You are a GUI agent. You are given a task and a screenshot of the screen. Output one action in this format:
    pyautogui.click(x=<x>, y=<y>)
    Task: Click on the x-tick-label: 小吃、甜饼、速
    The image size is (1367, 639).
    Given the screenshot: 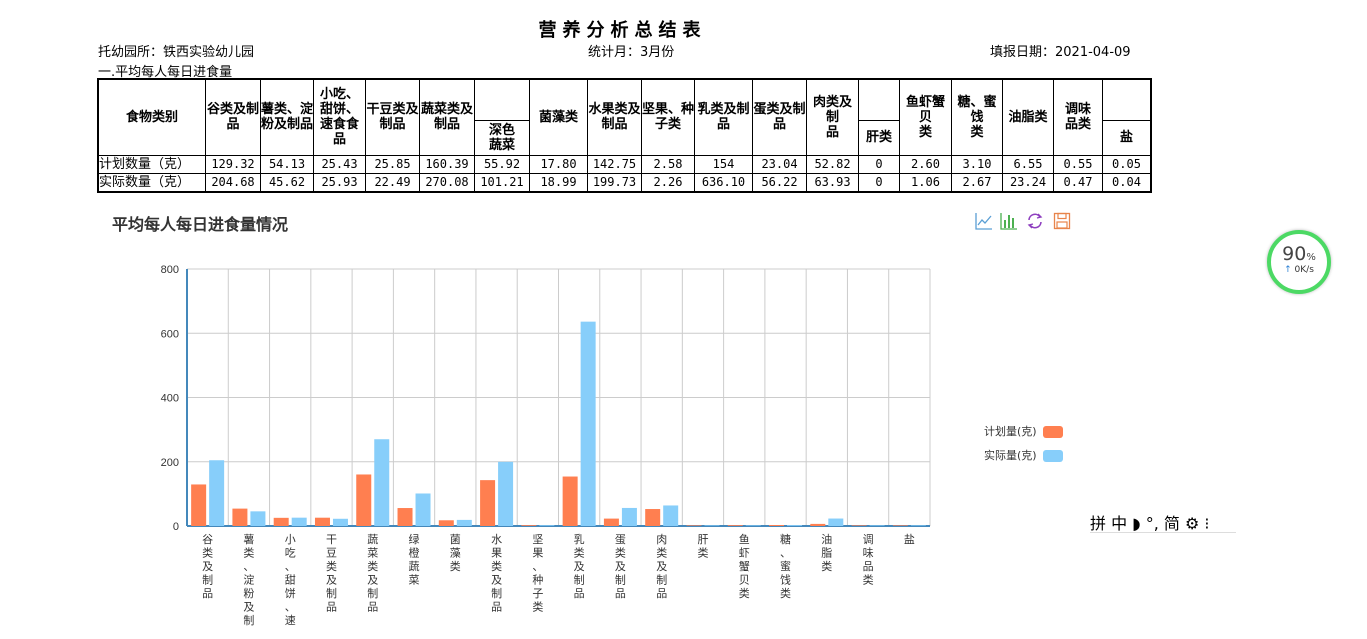 What is the action you would take?
    pyautogui.click(x=290, y=580)
    